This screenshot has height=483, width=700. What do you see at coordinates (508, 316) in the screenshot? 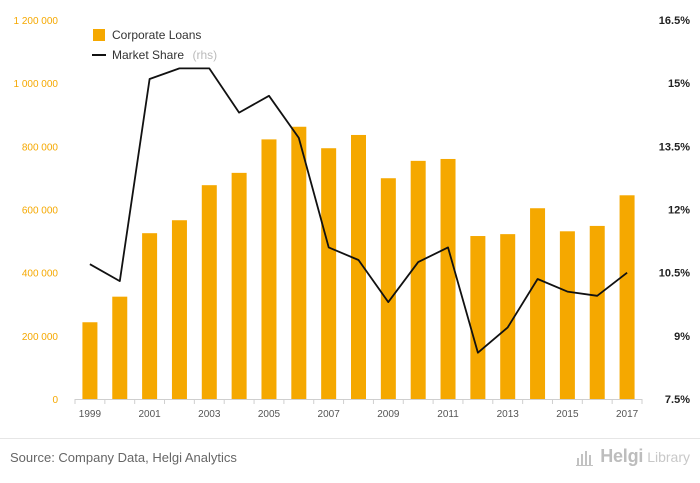
I see `bar-2013` at bounding box center [508, 316].